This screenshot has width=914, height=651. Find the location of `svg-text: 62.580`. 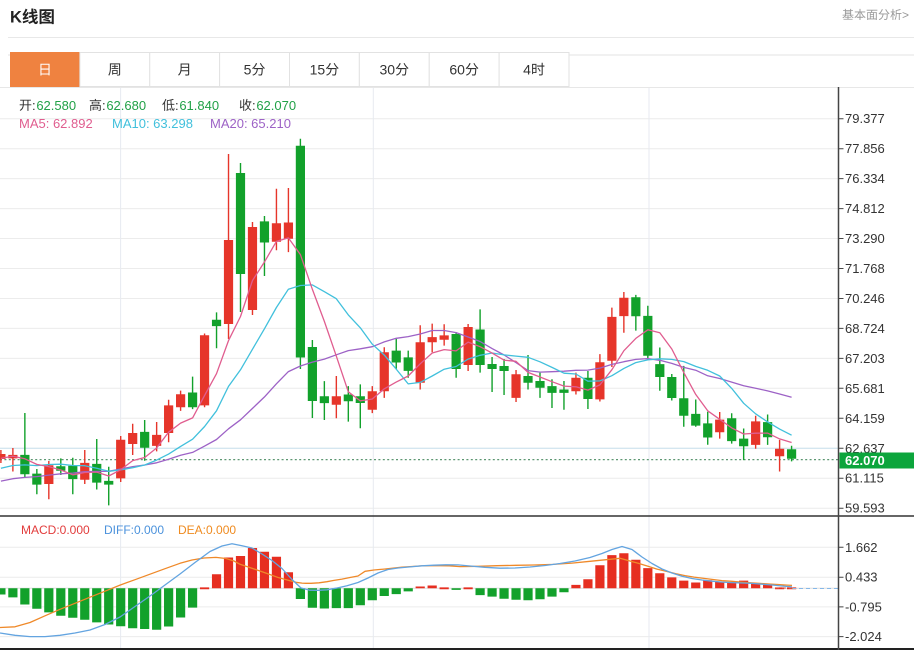

svg-text: 62.580 is located at coordinates (56, 105).